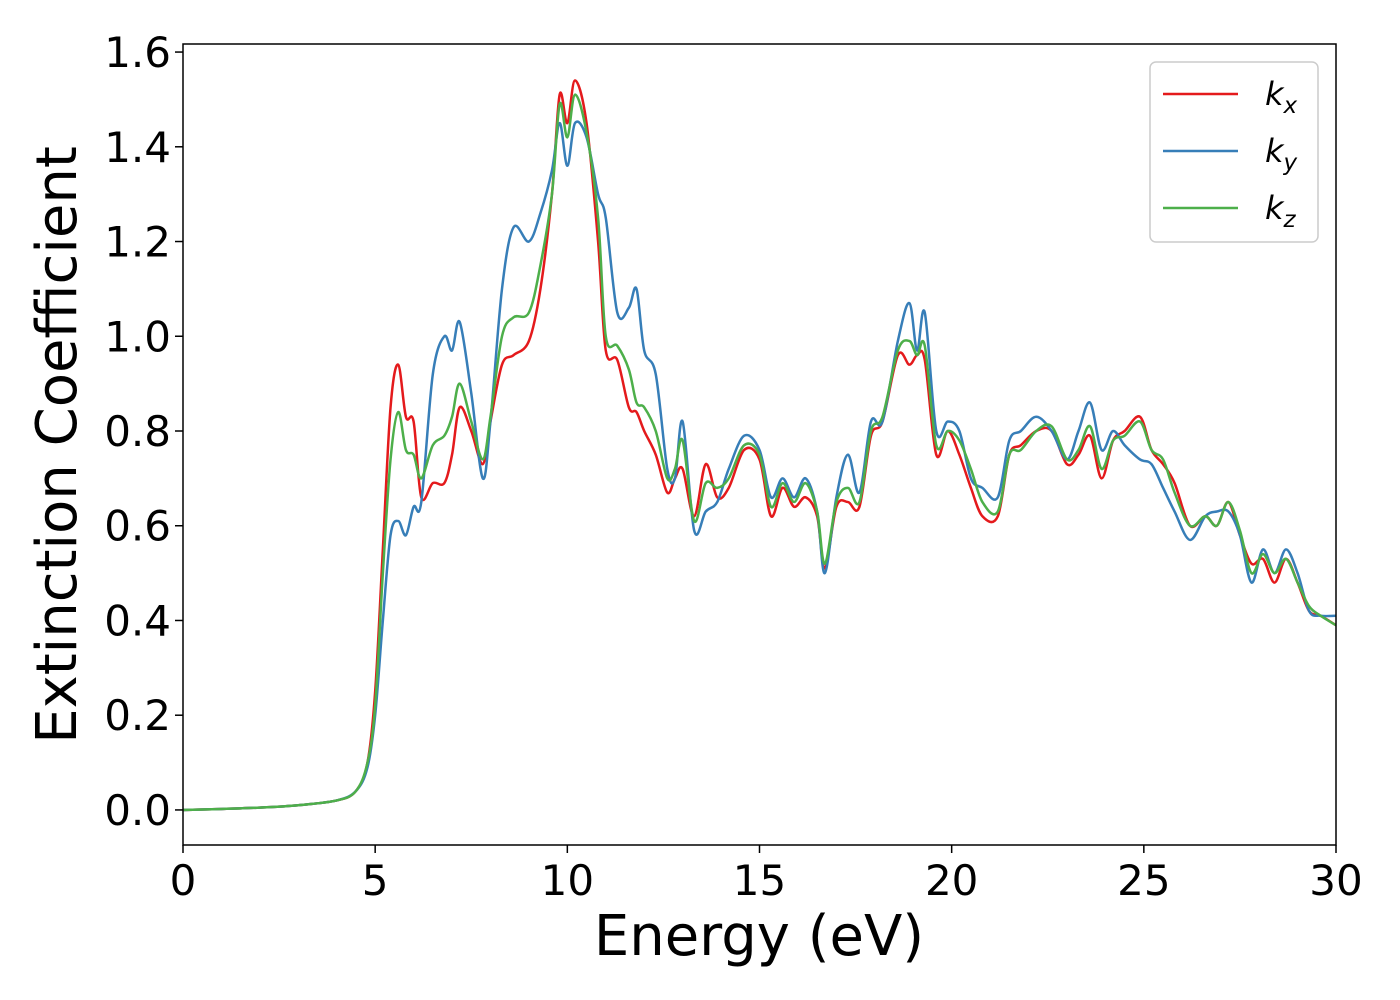 The height and width of the screenshot is (1000, 1400). Describe the element at coordinates (137, 52) in the screenshot. I see `y-tick-label: 1.6` at that location.